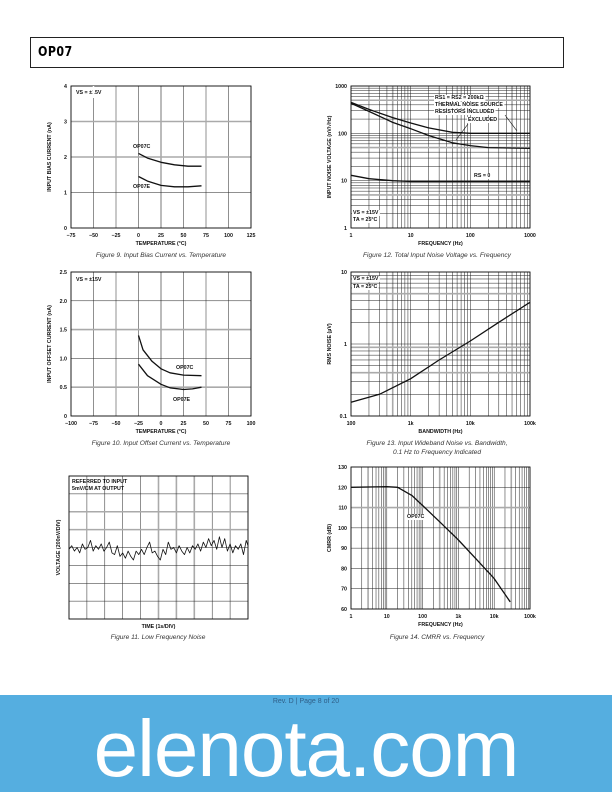  What do you see at coordinates (100, 482) in the screenshot?
I see `chart-annotation: REFERRED TO INPUT` at bounding box center [100, 482].